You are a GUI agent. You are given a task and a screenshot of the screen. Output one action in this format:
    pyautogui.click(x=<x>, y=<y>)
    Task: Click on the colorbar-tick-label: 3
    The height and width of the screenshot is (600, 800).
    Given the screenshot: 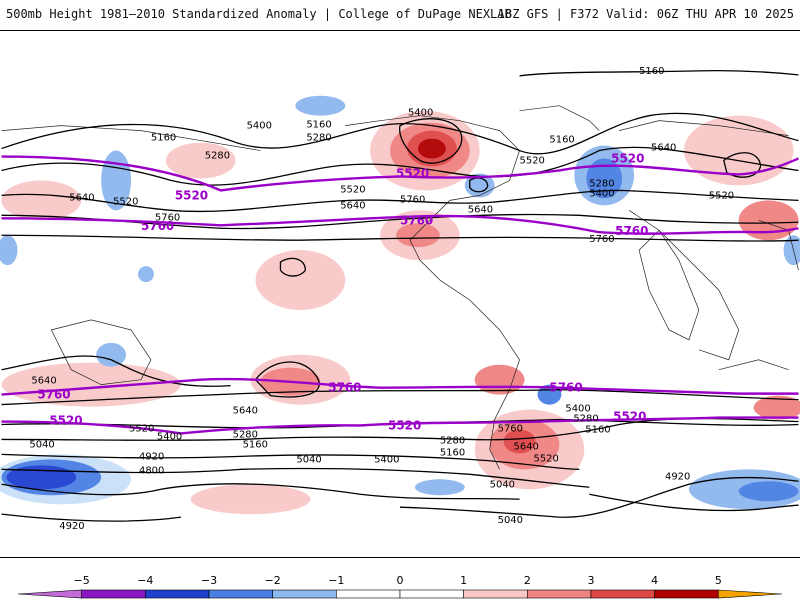 What is the action you would take?
    pyautogui.click(x=591, y=580)
    